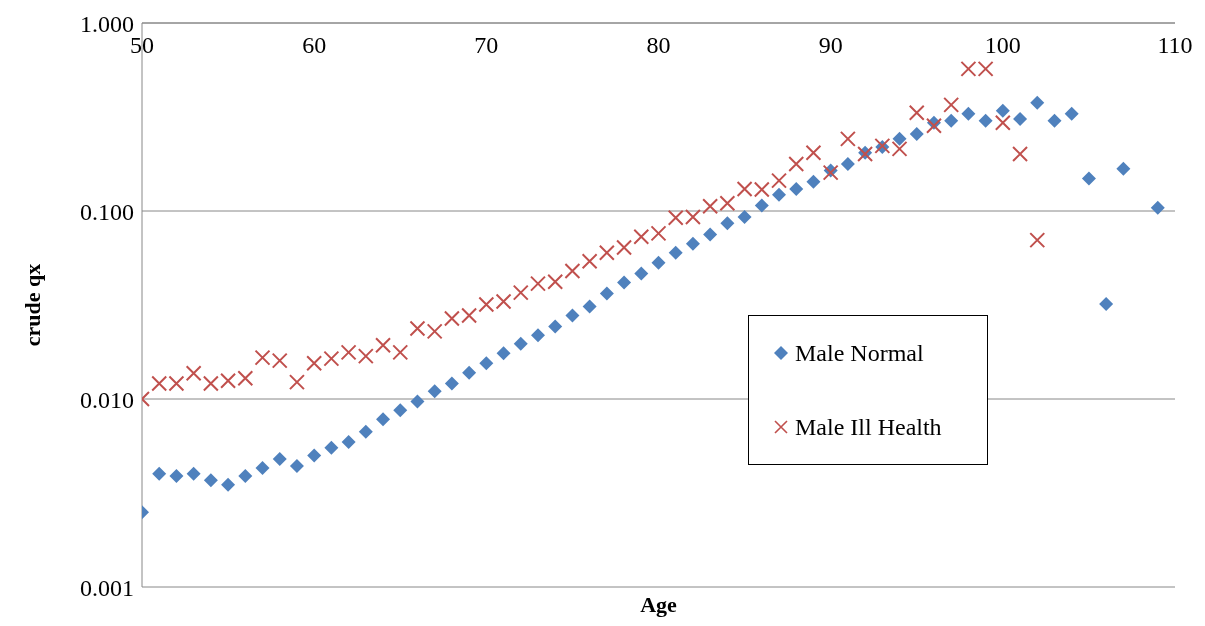 The image size is (1205, 626). Describe the element at coordinates (107, 399) in the screenshot. I see `y-tick-label: 0.010` at that location.